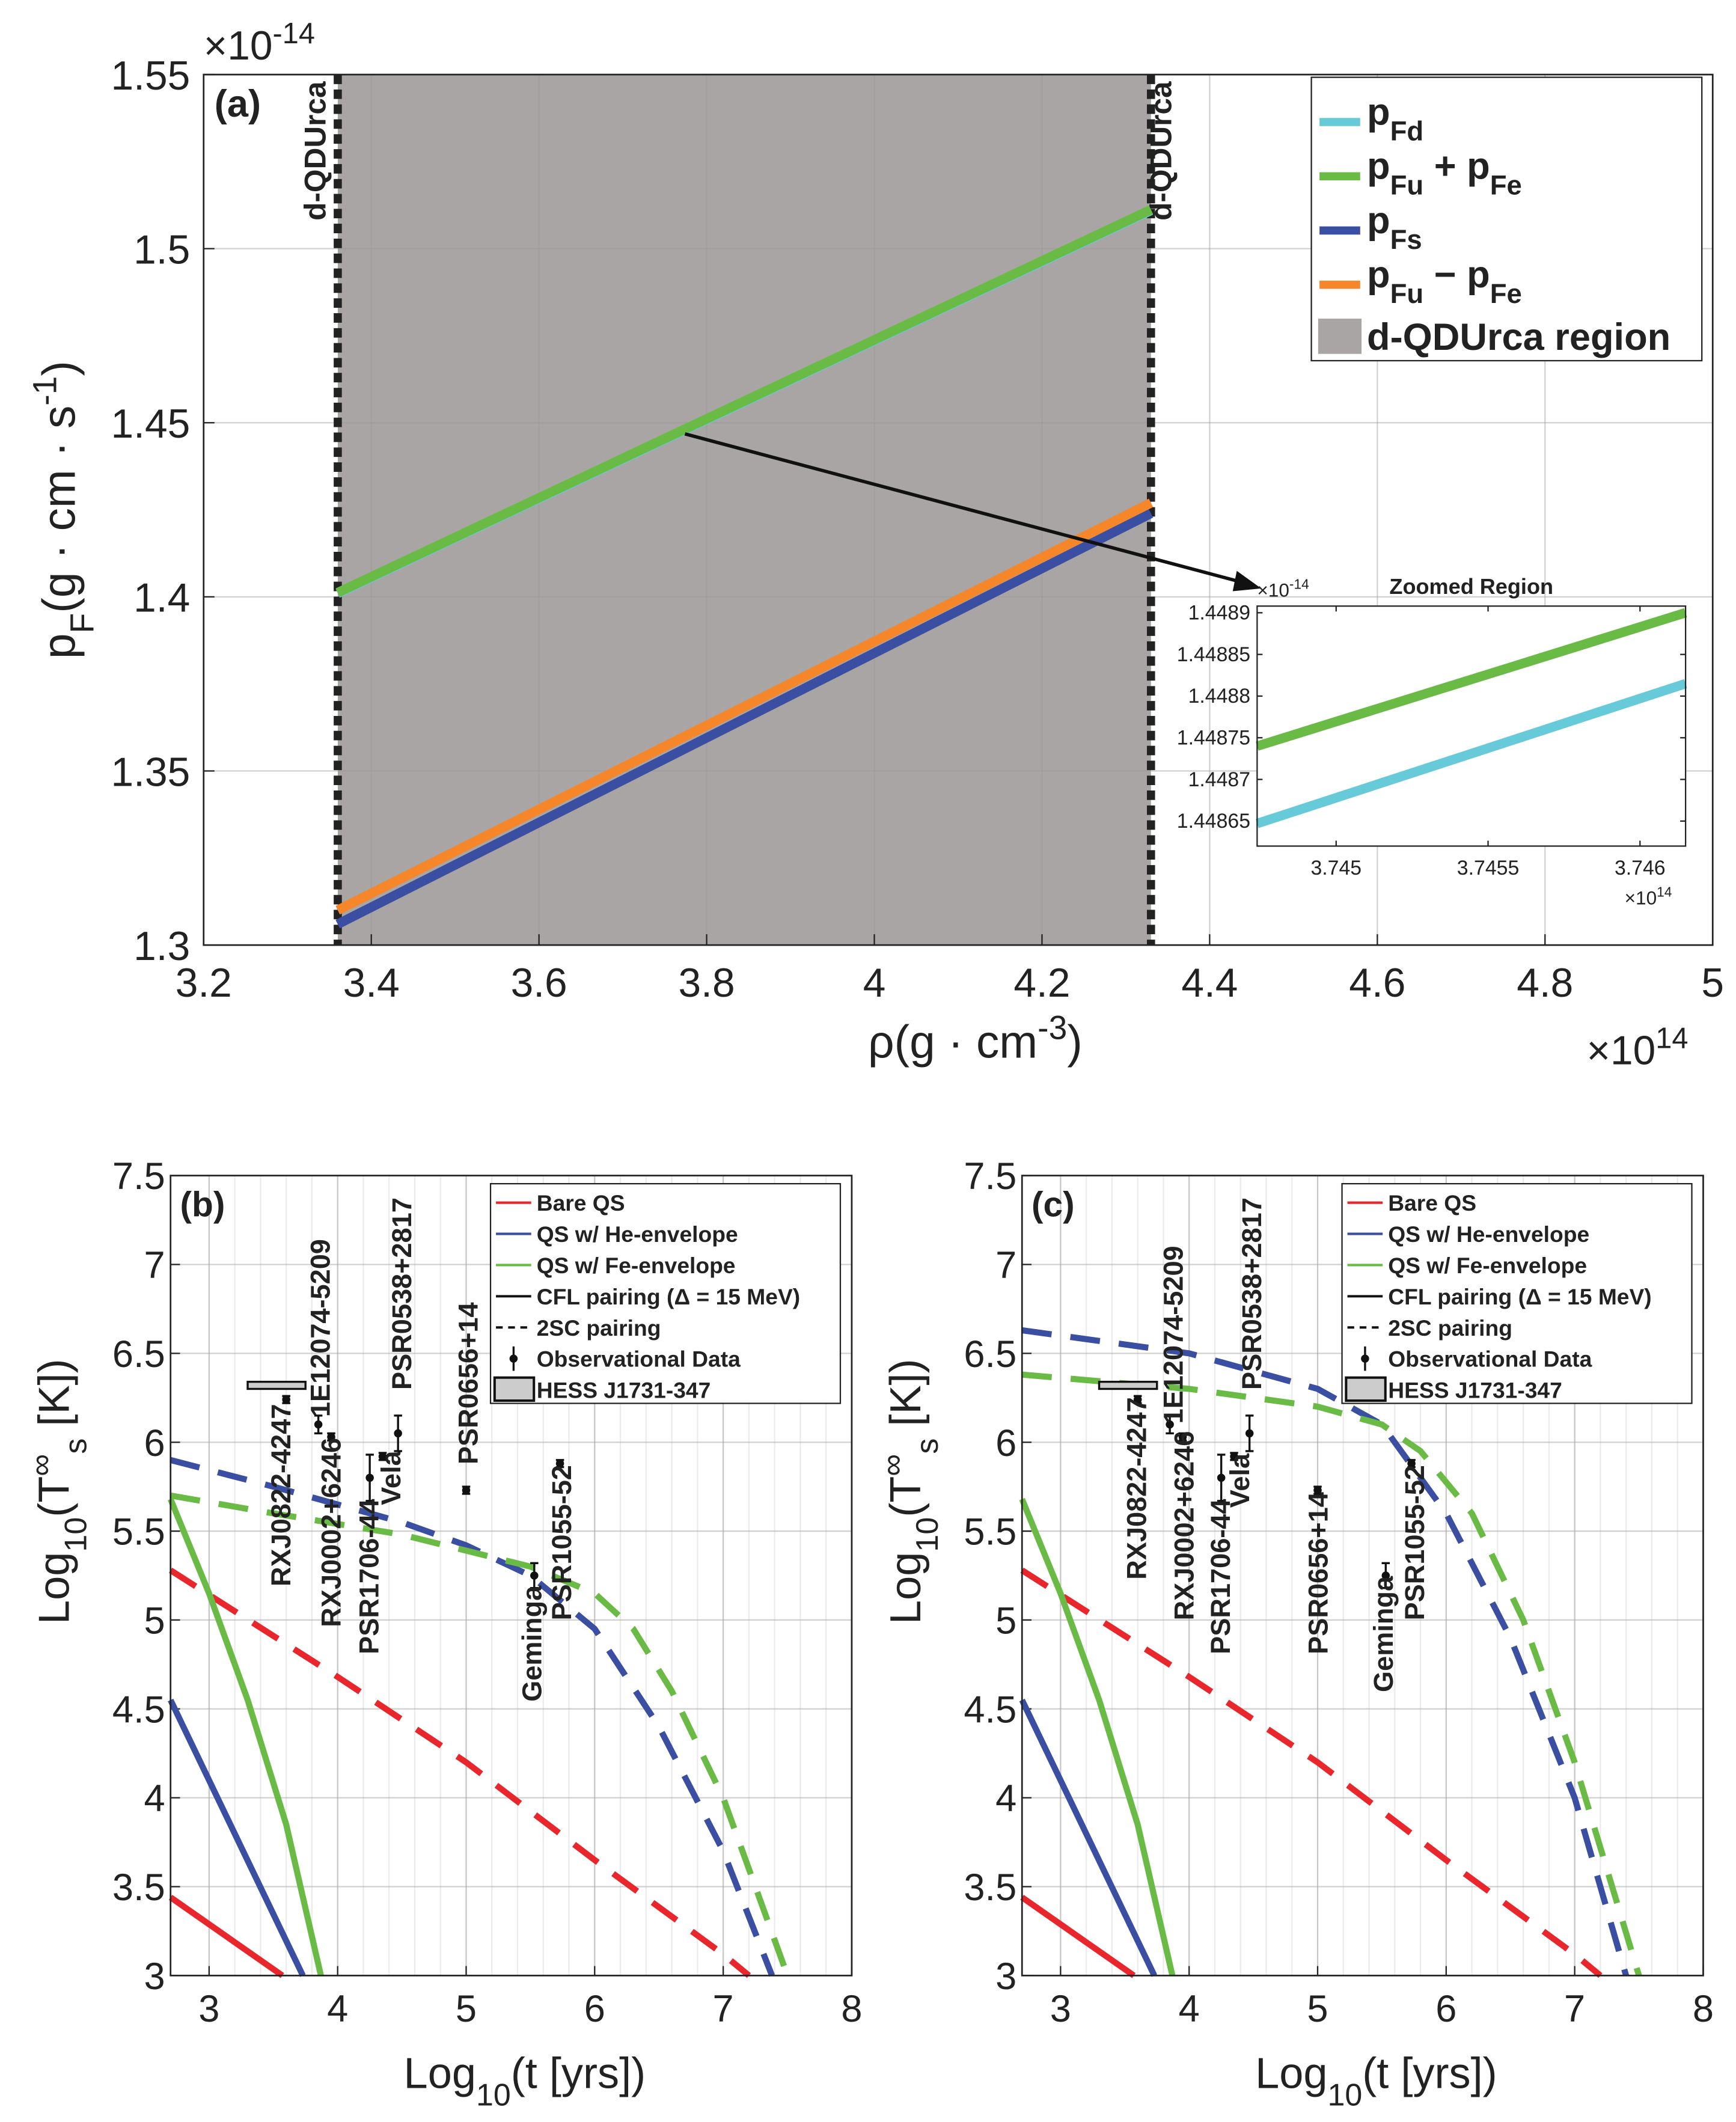 Image resolution: width=1736 pixels, height=2122 pixels. I want to click on legend-hess-swatch, so click(1366, 1389).